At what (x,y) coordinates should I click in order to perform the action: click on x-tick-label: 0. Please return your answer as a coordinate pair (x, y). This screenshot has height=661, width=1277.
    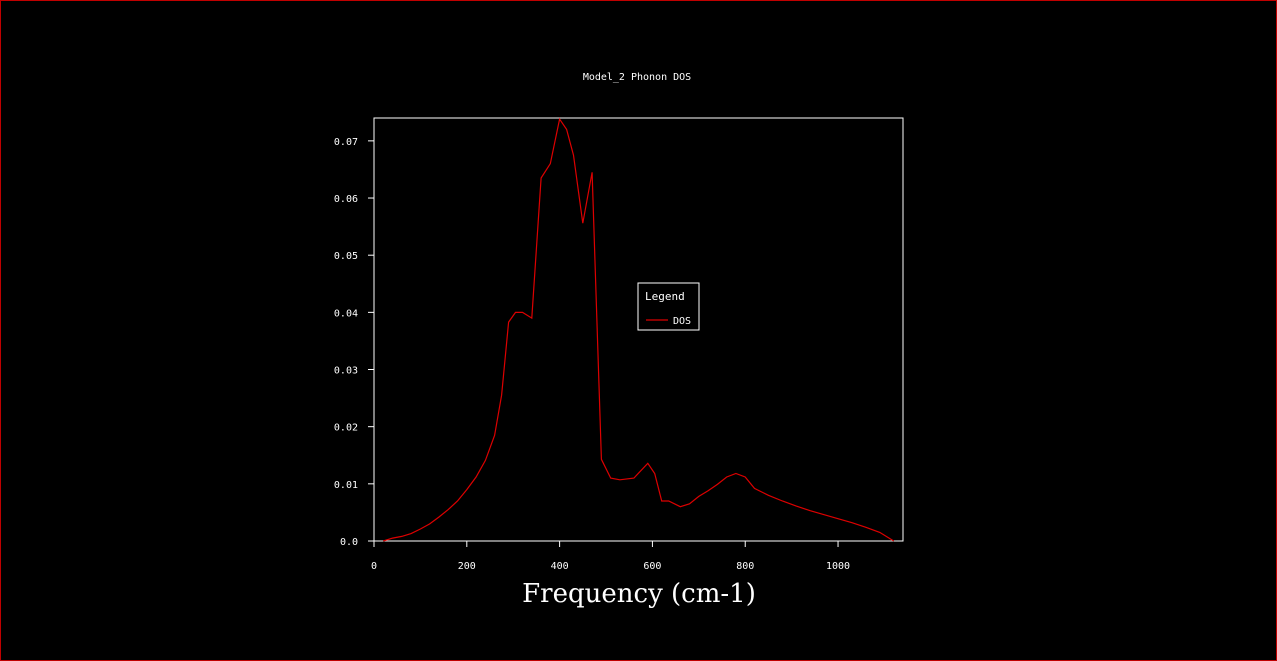
    Looking at the image, I should click on (374, 566).